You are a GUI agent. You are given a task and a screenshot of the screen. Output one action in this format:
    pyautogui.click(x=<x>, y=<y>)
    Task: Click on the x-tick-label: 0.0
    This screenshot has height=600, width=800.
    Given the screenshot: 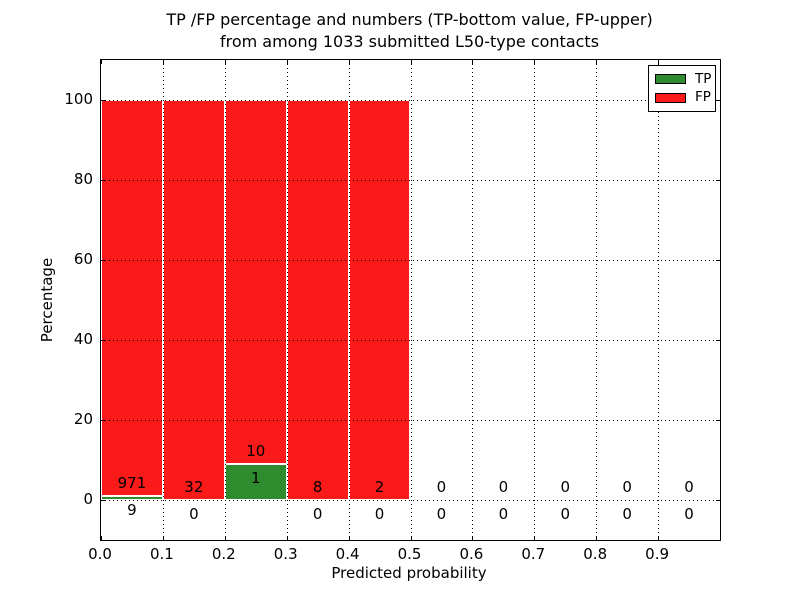 What is the action you would take?
    pyautogui.click(x=100, y=554)
    